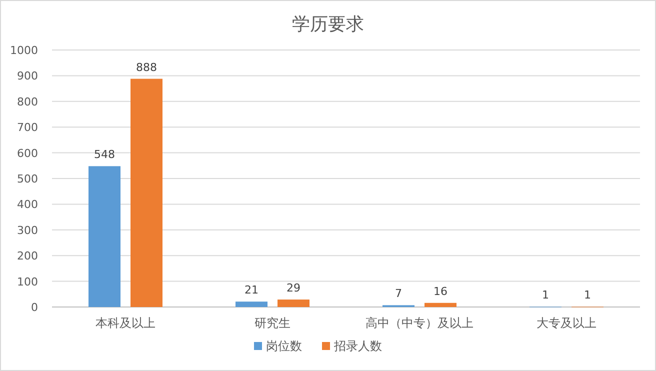 The image size is (656, 371). What do you see at coordinates (566, 323) in the screenshot?
I see `x-tick-label: 大专及以上` at bounding box center [566, 323].